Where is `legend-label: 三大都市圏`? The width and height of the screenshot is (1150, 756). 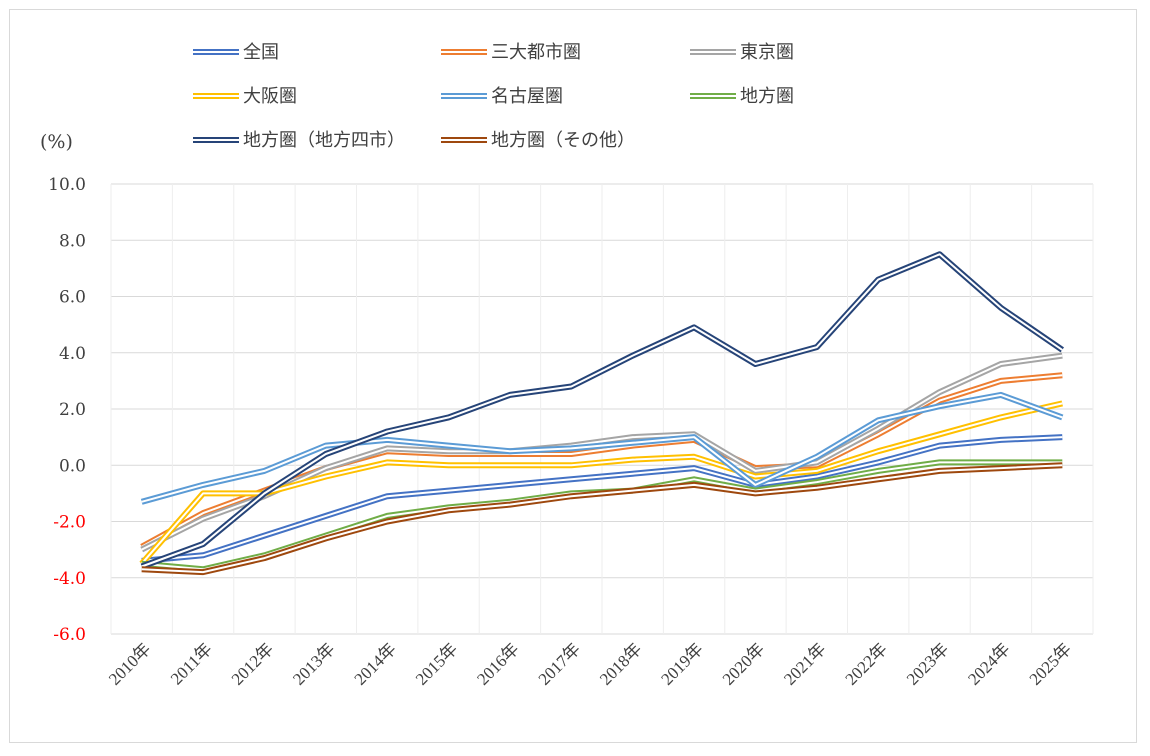
legend-label: 三大都市圏 is located at coordinates (536, 52).